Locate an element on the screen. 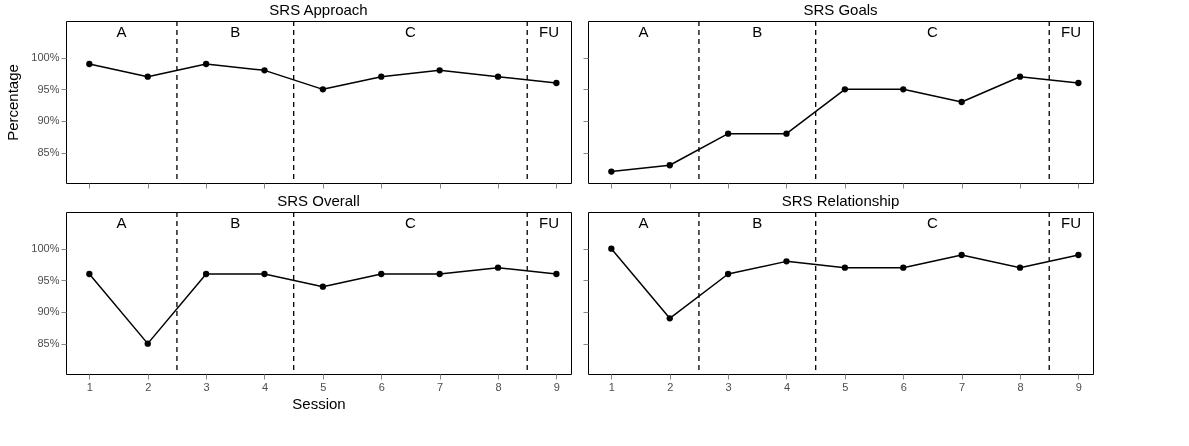 The height and width of the screenshot is (446, 1189). chart-title: SRS Goals is located at coordinates (840, 10).